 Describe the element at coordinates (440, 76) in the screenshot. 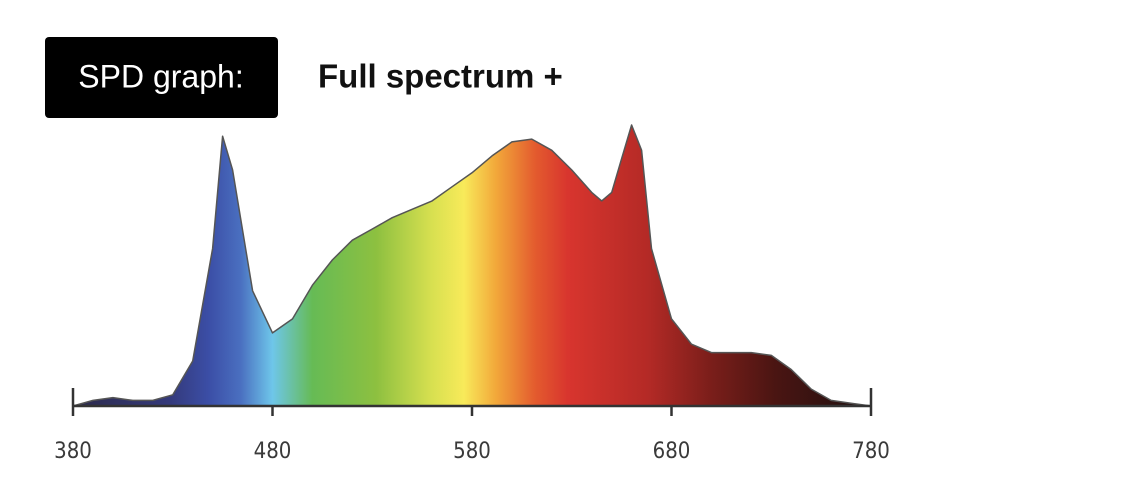

I see `chart-title: Full spectrum +` at that location.